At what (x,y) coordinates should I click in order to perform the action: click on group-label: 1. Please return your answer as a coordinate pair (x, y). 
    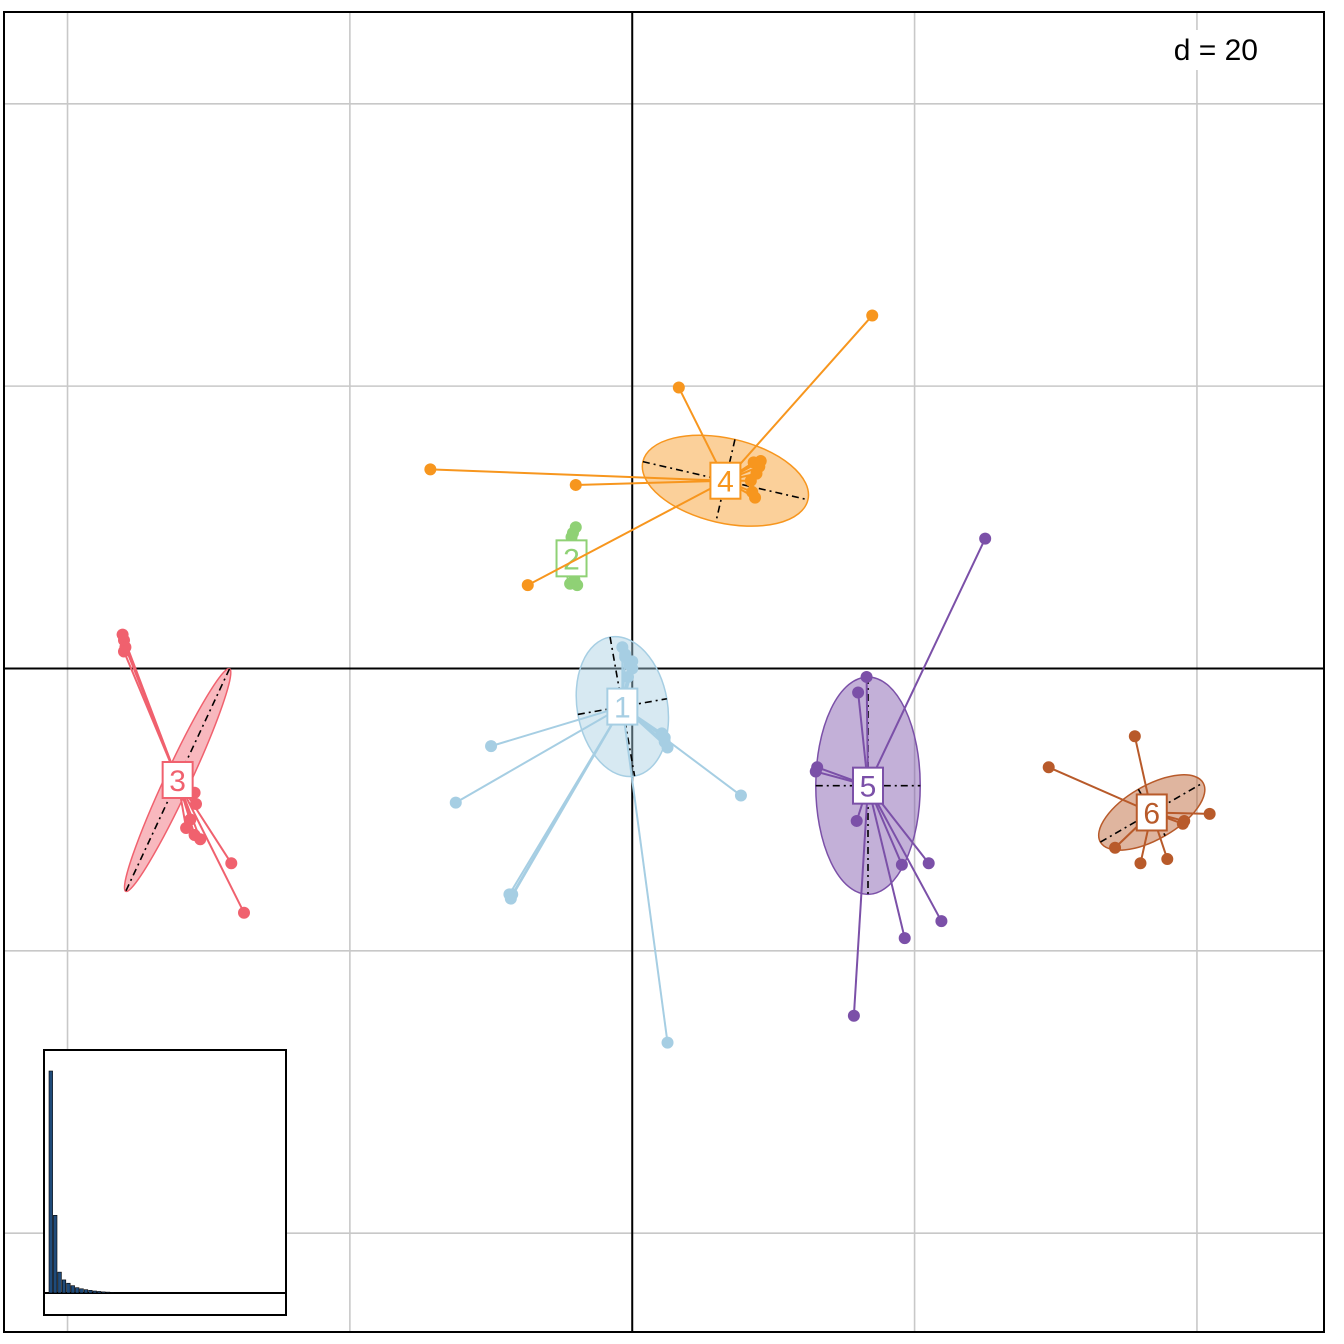
    Looking at the image, I should click on (622, 708).